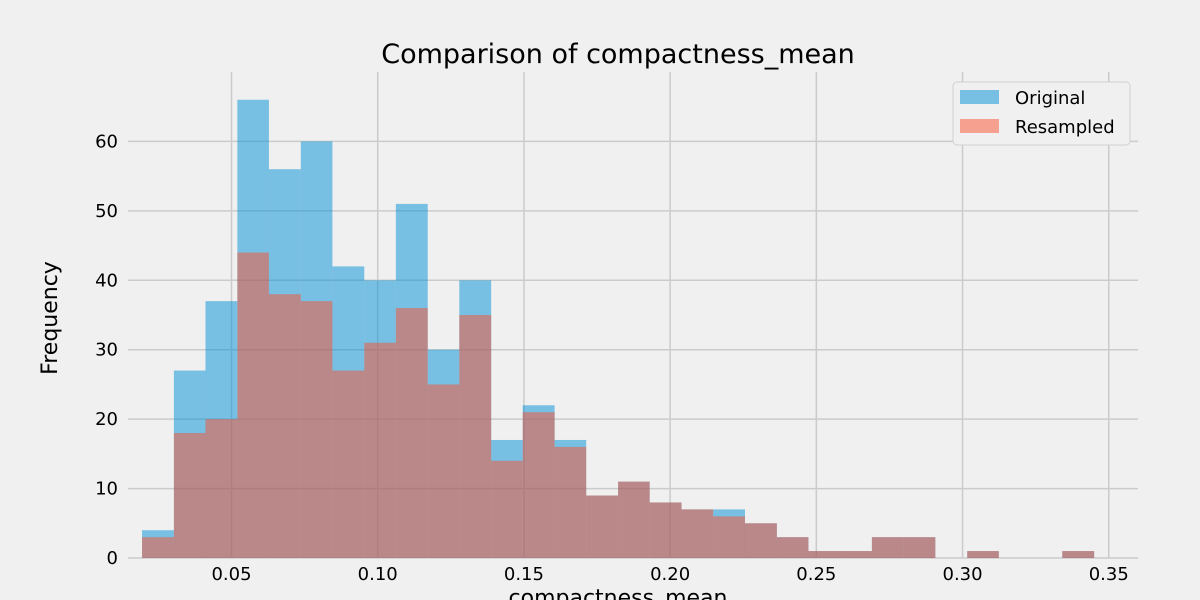  What do you see at coordinates (618, 54) in the screenshot?
I see `chart-title: Comparison of compactness_mean` at bounding box center [618, 54].